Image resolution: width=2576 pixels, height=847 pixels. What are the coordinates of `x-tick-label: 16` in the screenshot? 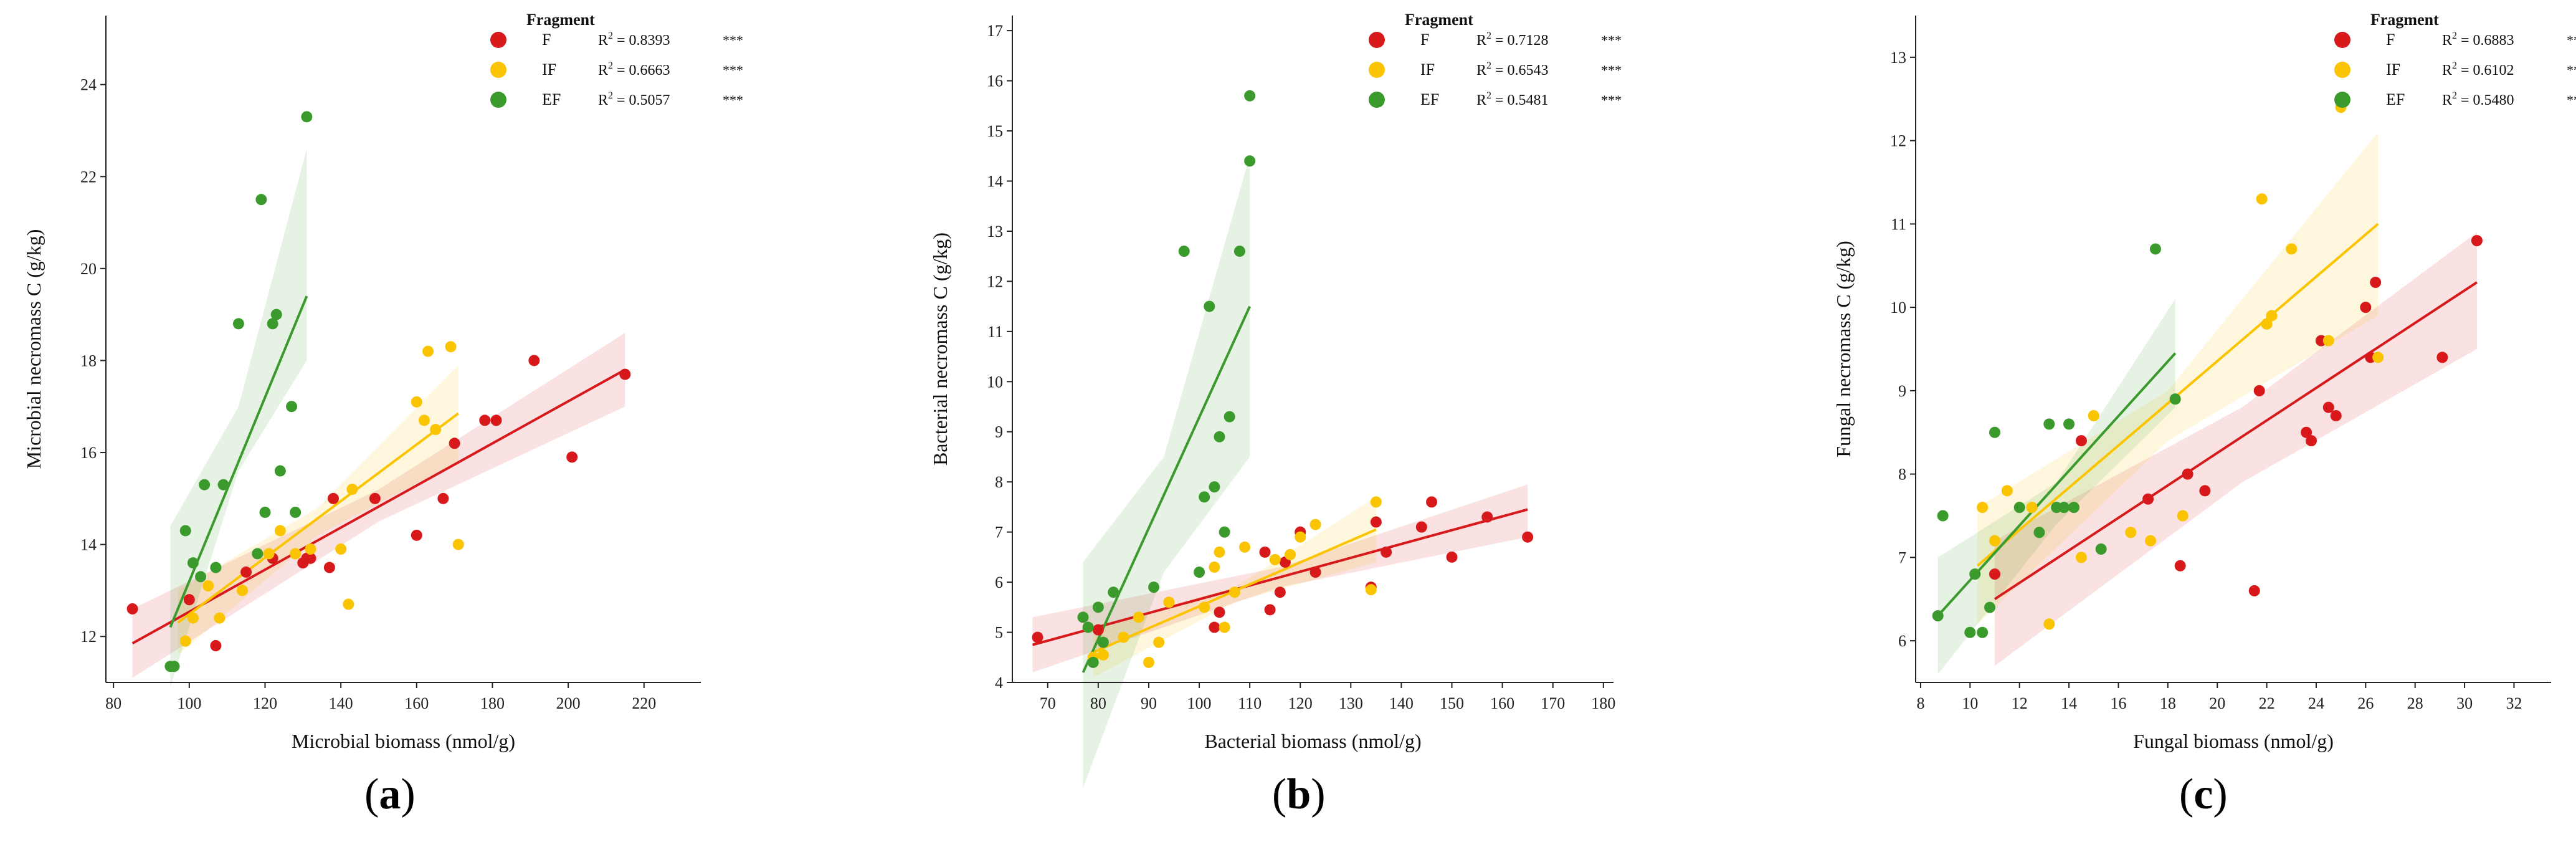 It's located at (2118, 703).